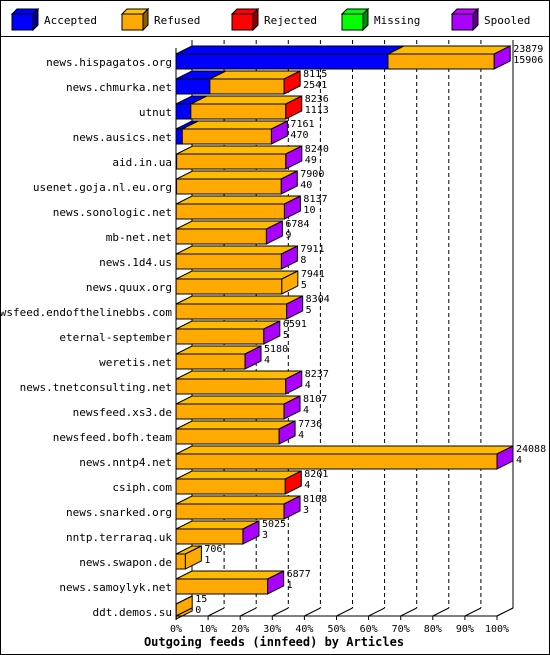 This screenshot has width=550, height=655. Describe the element at coordinates (183, 111) in the screenshot. I see `bar-accepted-front` at that location.